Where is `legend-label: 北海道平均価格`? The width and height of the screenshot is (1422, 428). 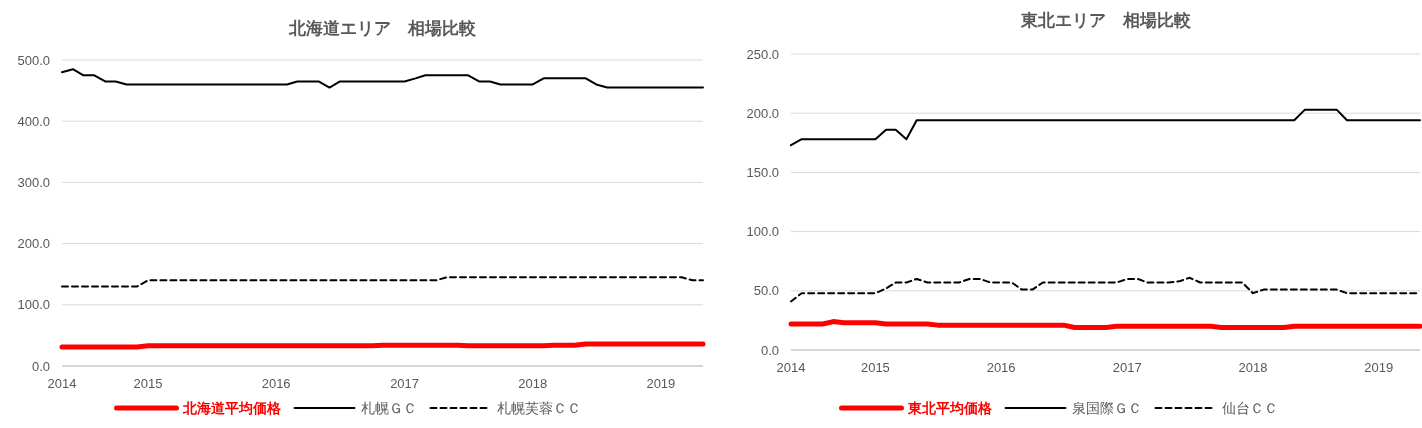 legend-label: 北海道平均価格 is located at coordinates (231, 407).